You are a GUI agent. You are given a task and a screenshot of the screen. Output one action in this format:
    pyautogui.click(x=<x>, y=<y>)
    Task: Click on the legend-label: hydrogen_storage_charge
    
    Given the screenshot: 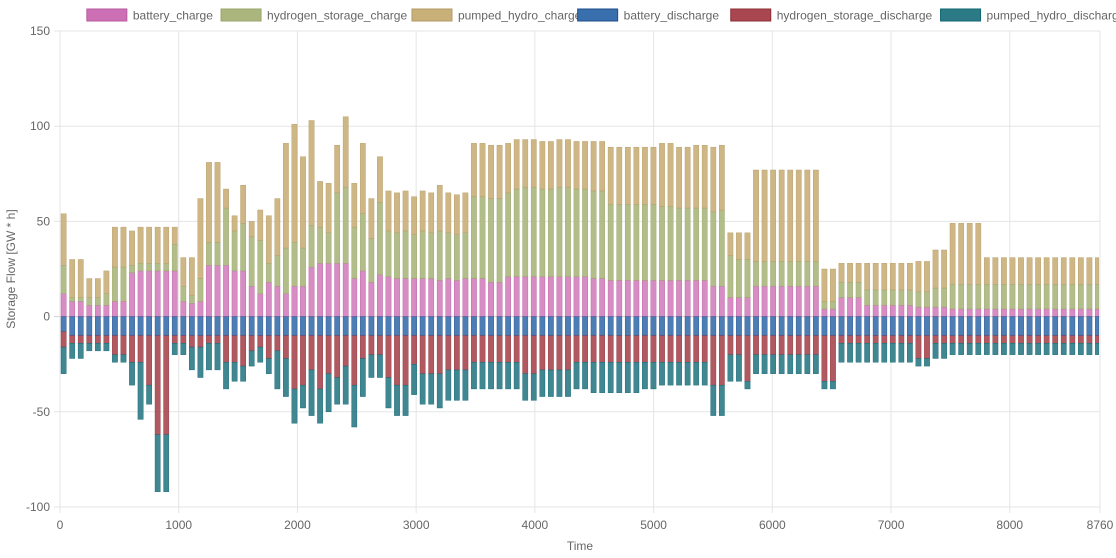 What is the action you would take?
    pyautogui.click(x=337, y=16)
    